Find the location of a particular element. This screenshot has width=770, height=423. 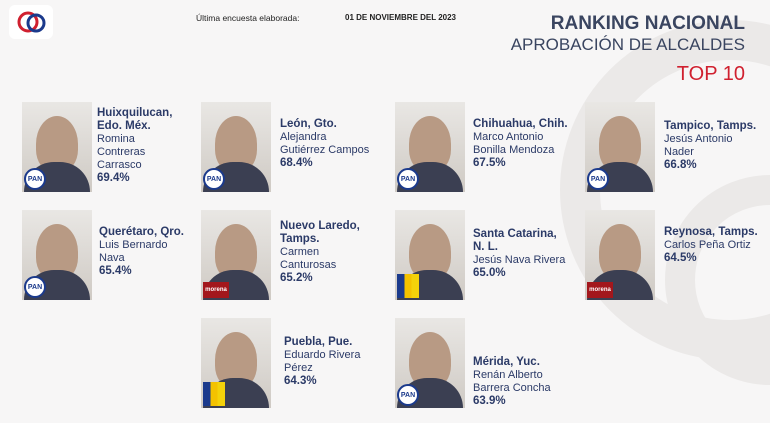

badge: TOP 10 is located at coordinates (710, 74).